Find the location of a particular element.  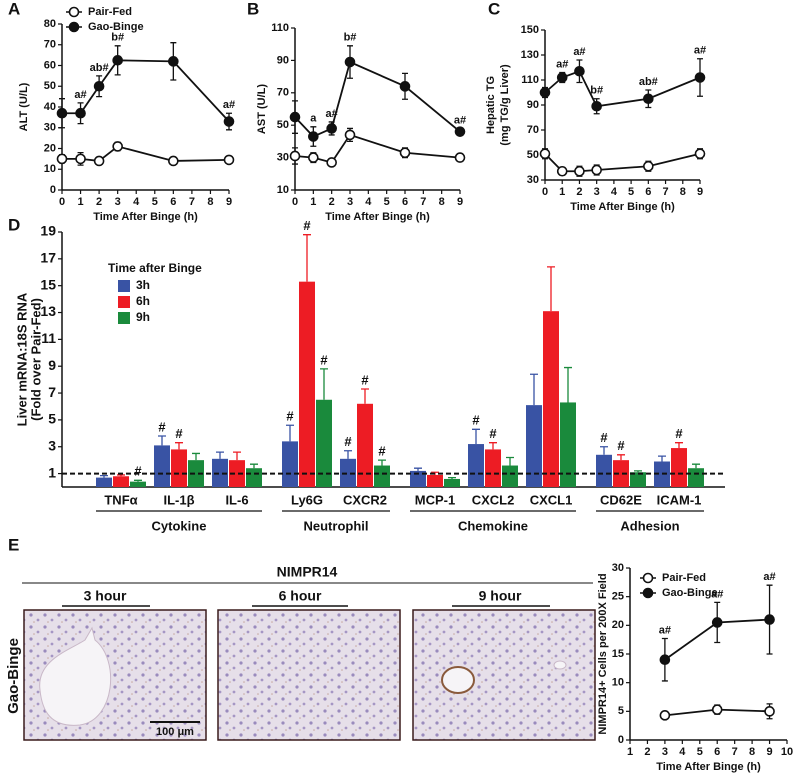

y-axis-label: NIMPR14+ Cells per 200X Field is located at coordinates (603, 653).